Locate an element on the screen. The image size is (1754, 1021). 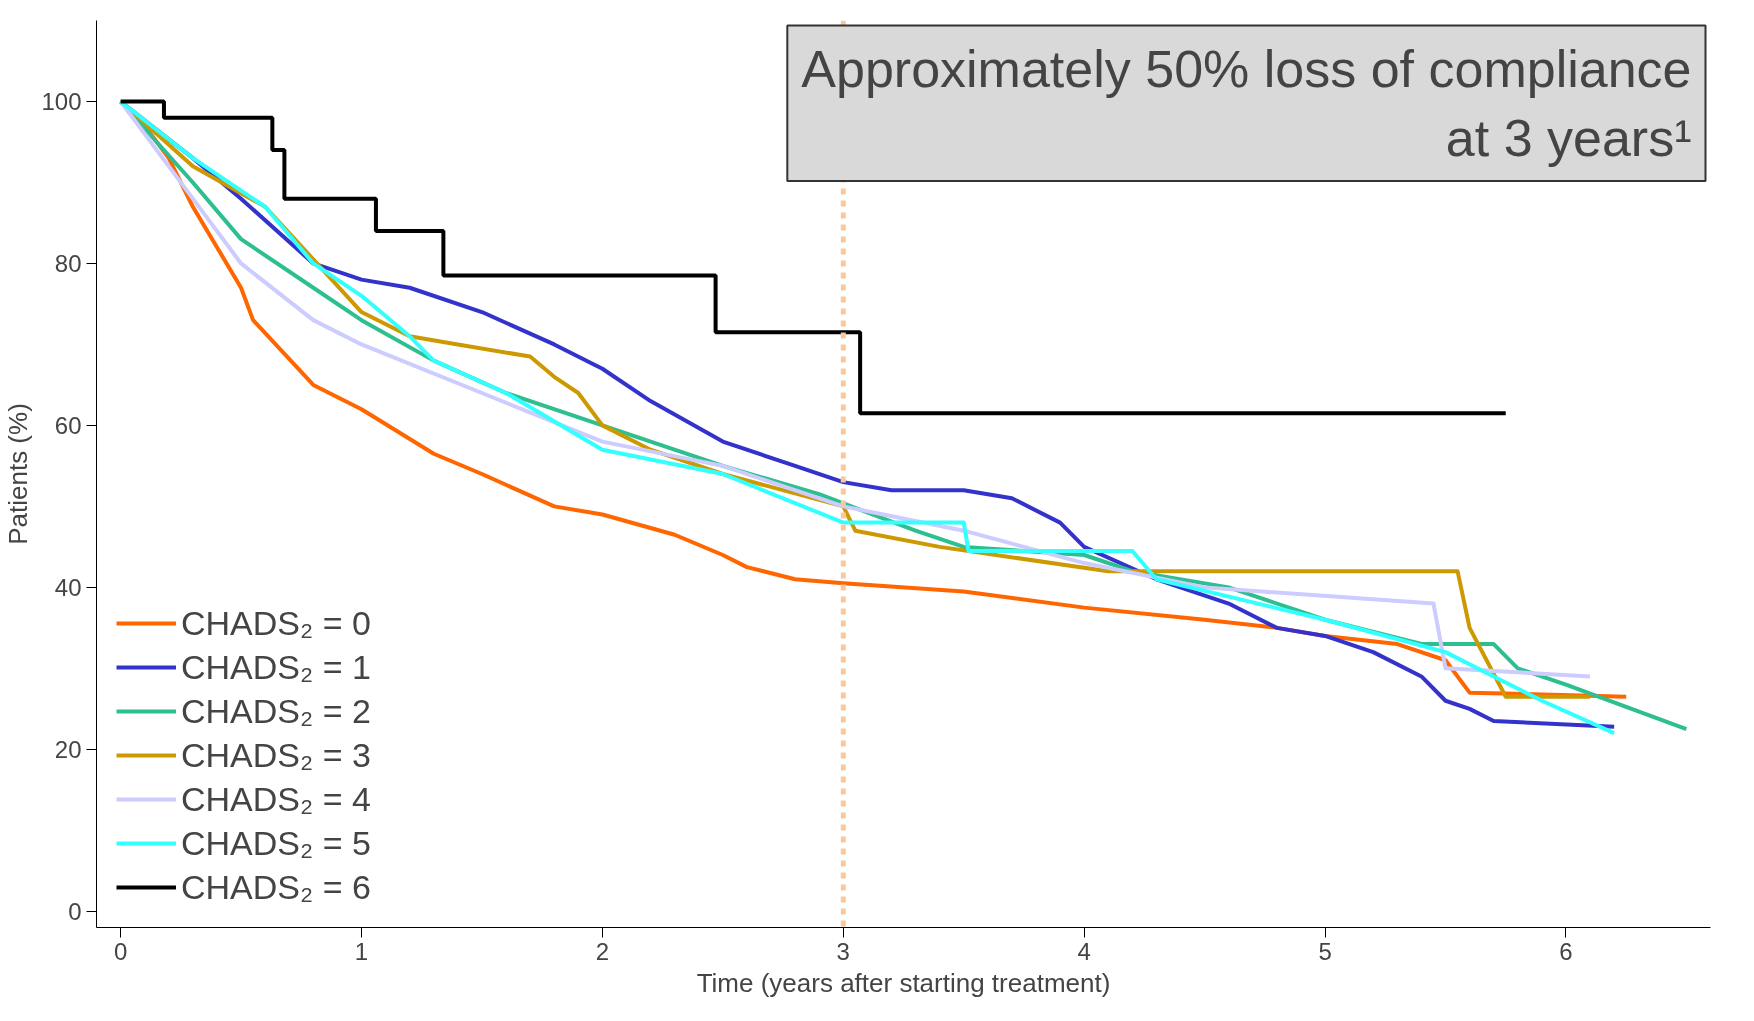
y-tick-label: 40 is located at coordinates (68, 587).